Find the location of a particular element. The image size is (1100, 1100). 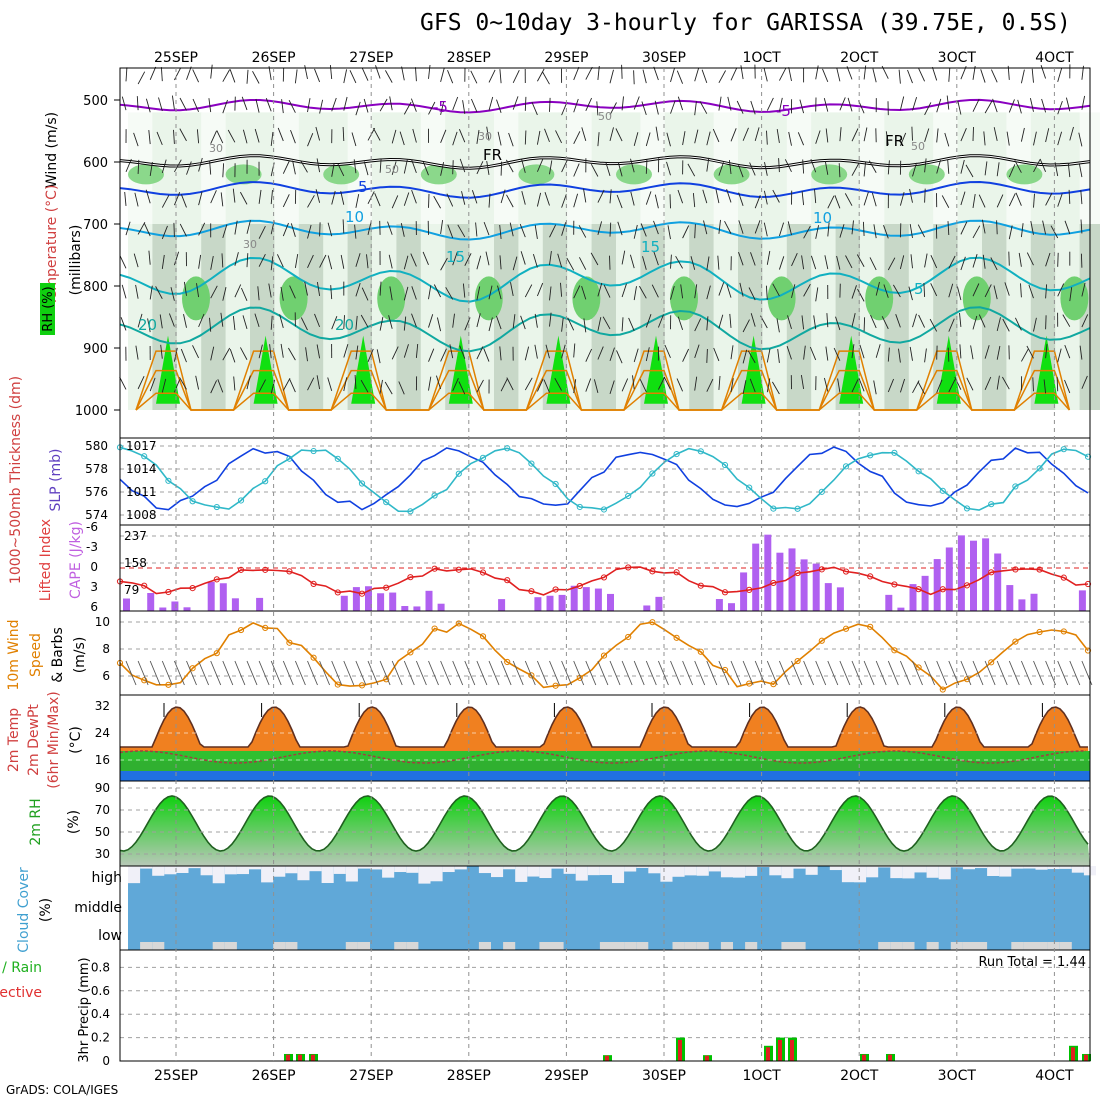

cloud-level-label: low is located at coordinates (110, 936).